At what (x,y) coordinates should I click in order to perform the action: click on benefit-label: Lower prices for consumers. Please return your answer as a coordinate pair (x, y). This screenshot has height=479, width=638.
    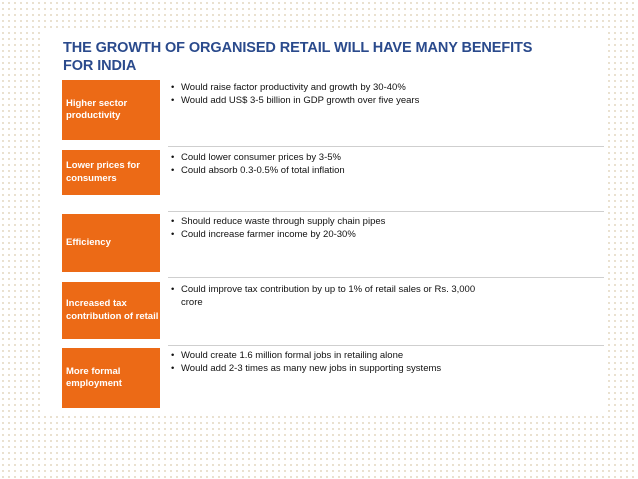
    Looking at the image, I should click on (111, 172).